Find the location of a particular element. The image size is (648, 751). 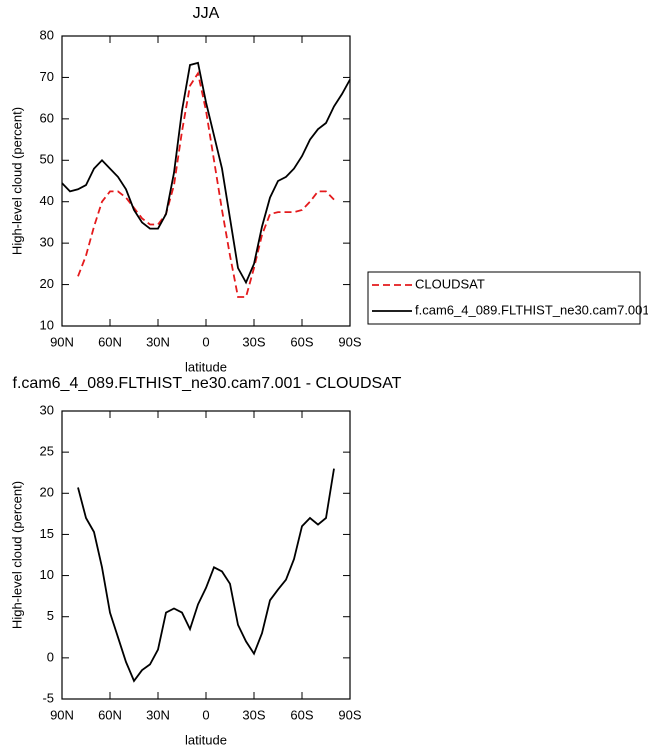

chart-title: JJA is located at coordinates (206, 13).